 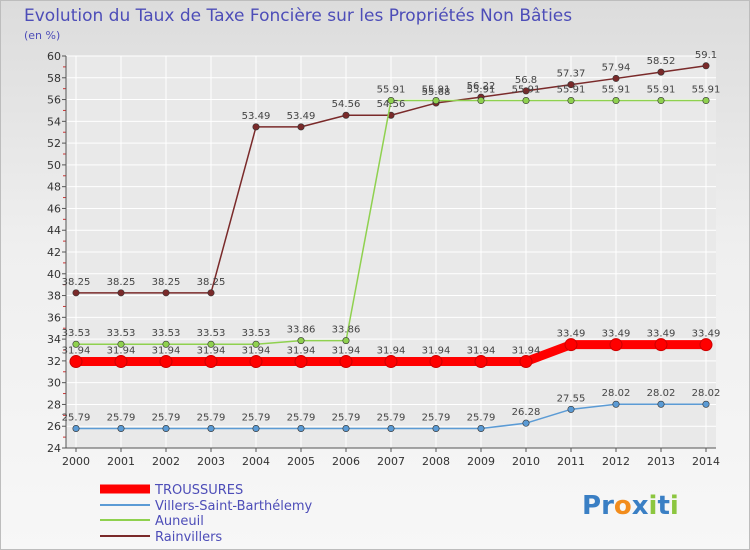 What do you see at coordinates (623, 506) in the screenshot?
I see `logo-letter: o` at bounding box center [623, 506].